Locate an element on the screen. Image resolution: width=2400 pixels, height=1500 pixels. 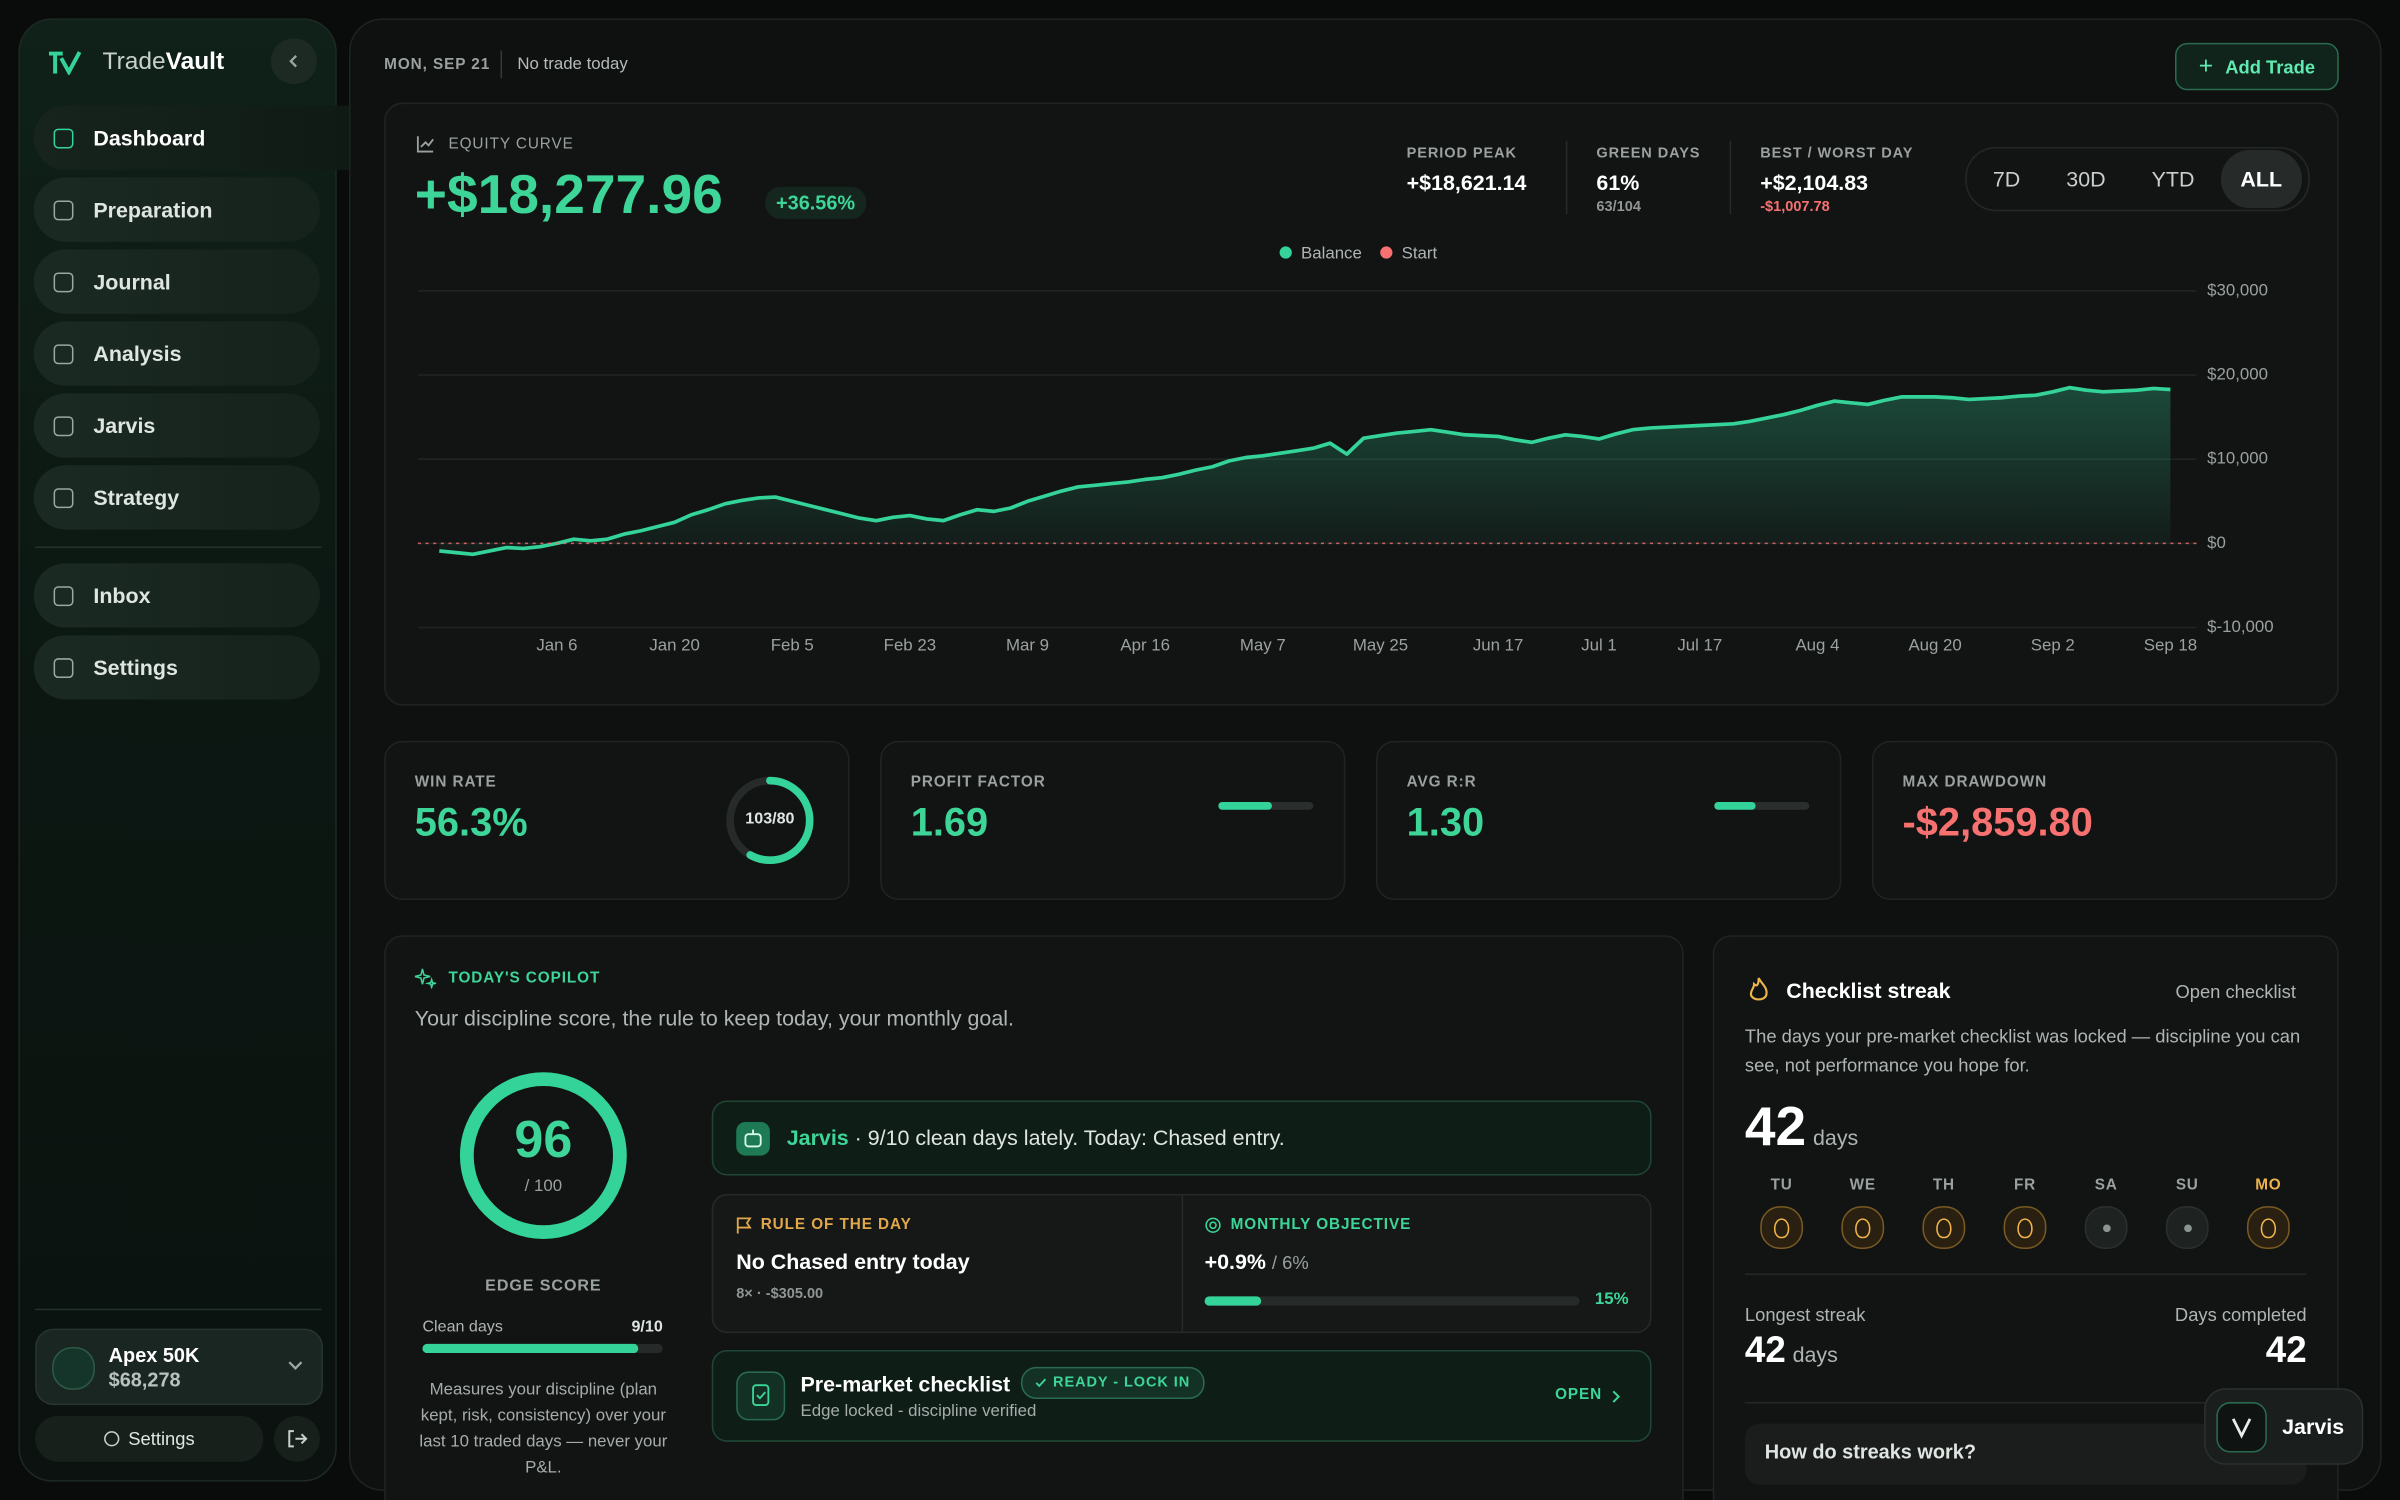
clean-days-fill is located at coordinates (530, 1348).